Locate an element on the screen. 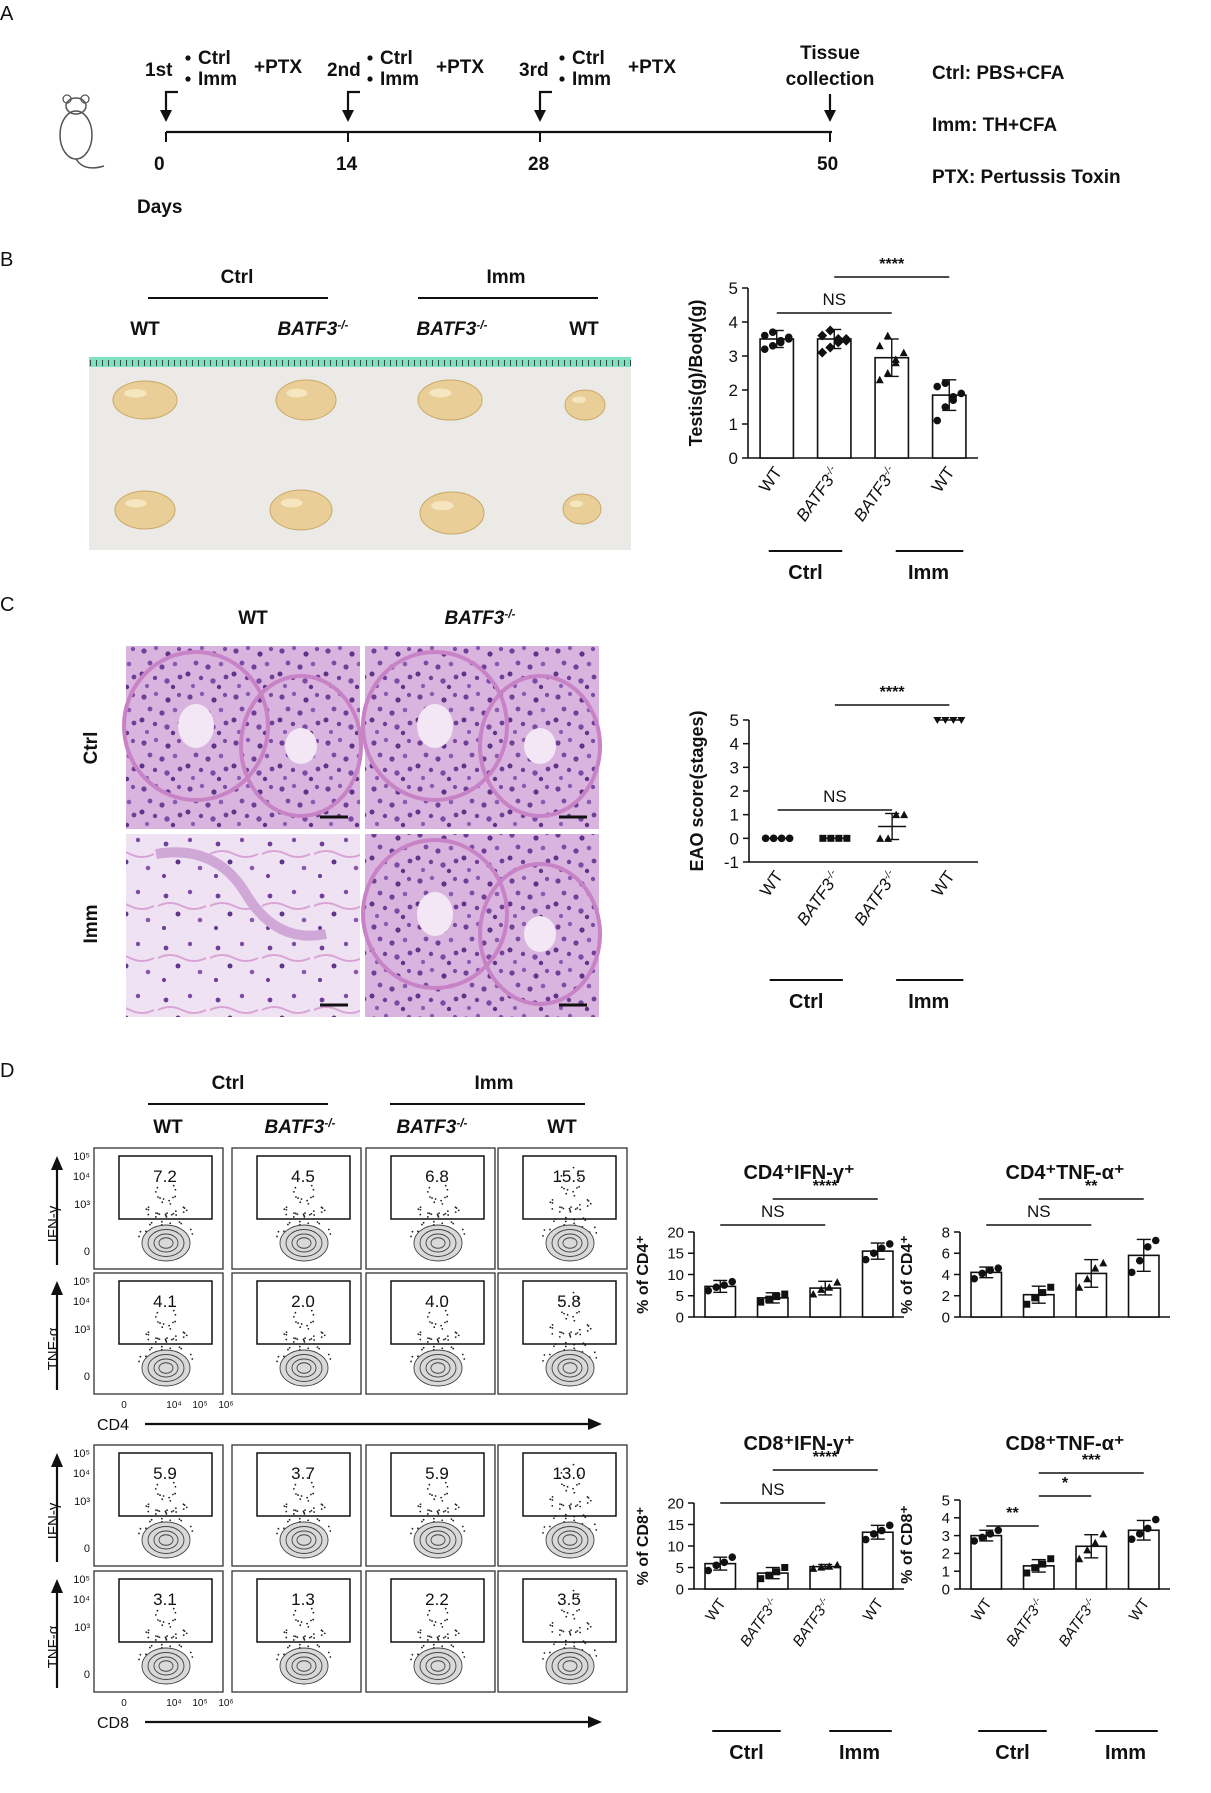 The height and width of the screenshot is (1793, 1211). group-label-batf3-ko: BATF3-/- is located at coordinates (1077, 1623).